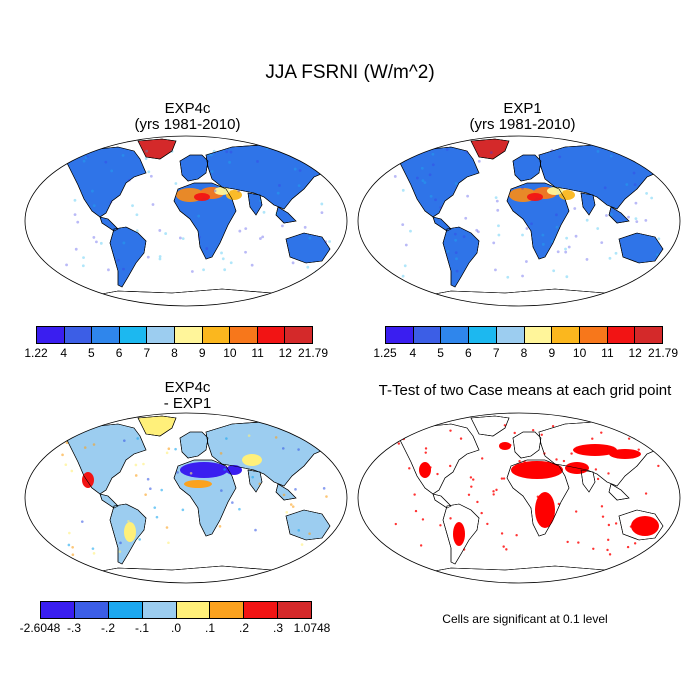  What do you see at coordinates (36, 353) in the screenshot?
I see `cb-exp4c-tick-label: 1.22` at bounding box center [36, 353].